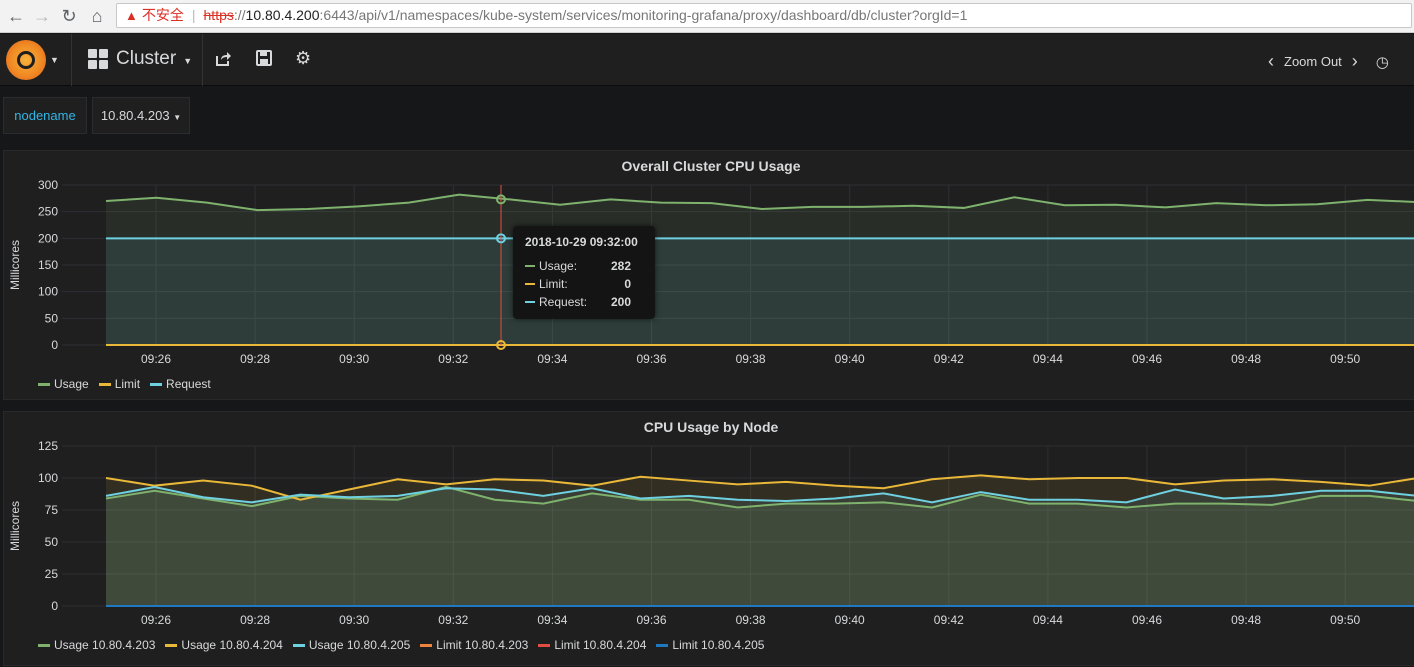 The width and height of the screenshot is (1414, 667). Describe the element at coordinates (711, 166) in the screenshot. I see `panel-title: Overall Cluster CPU Usage` at that location.